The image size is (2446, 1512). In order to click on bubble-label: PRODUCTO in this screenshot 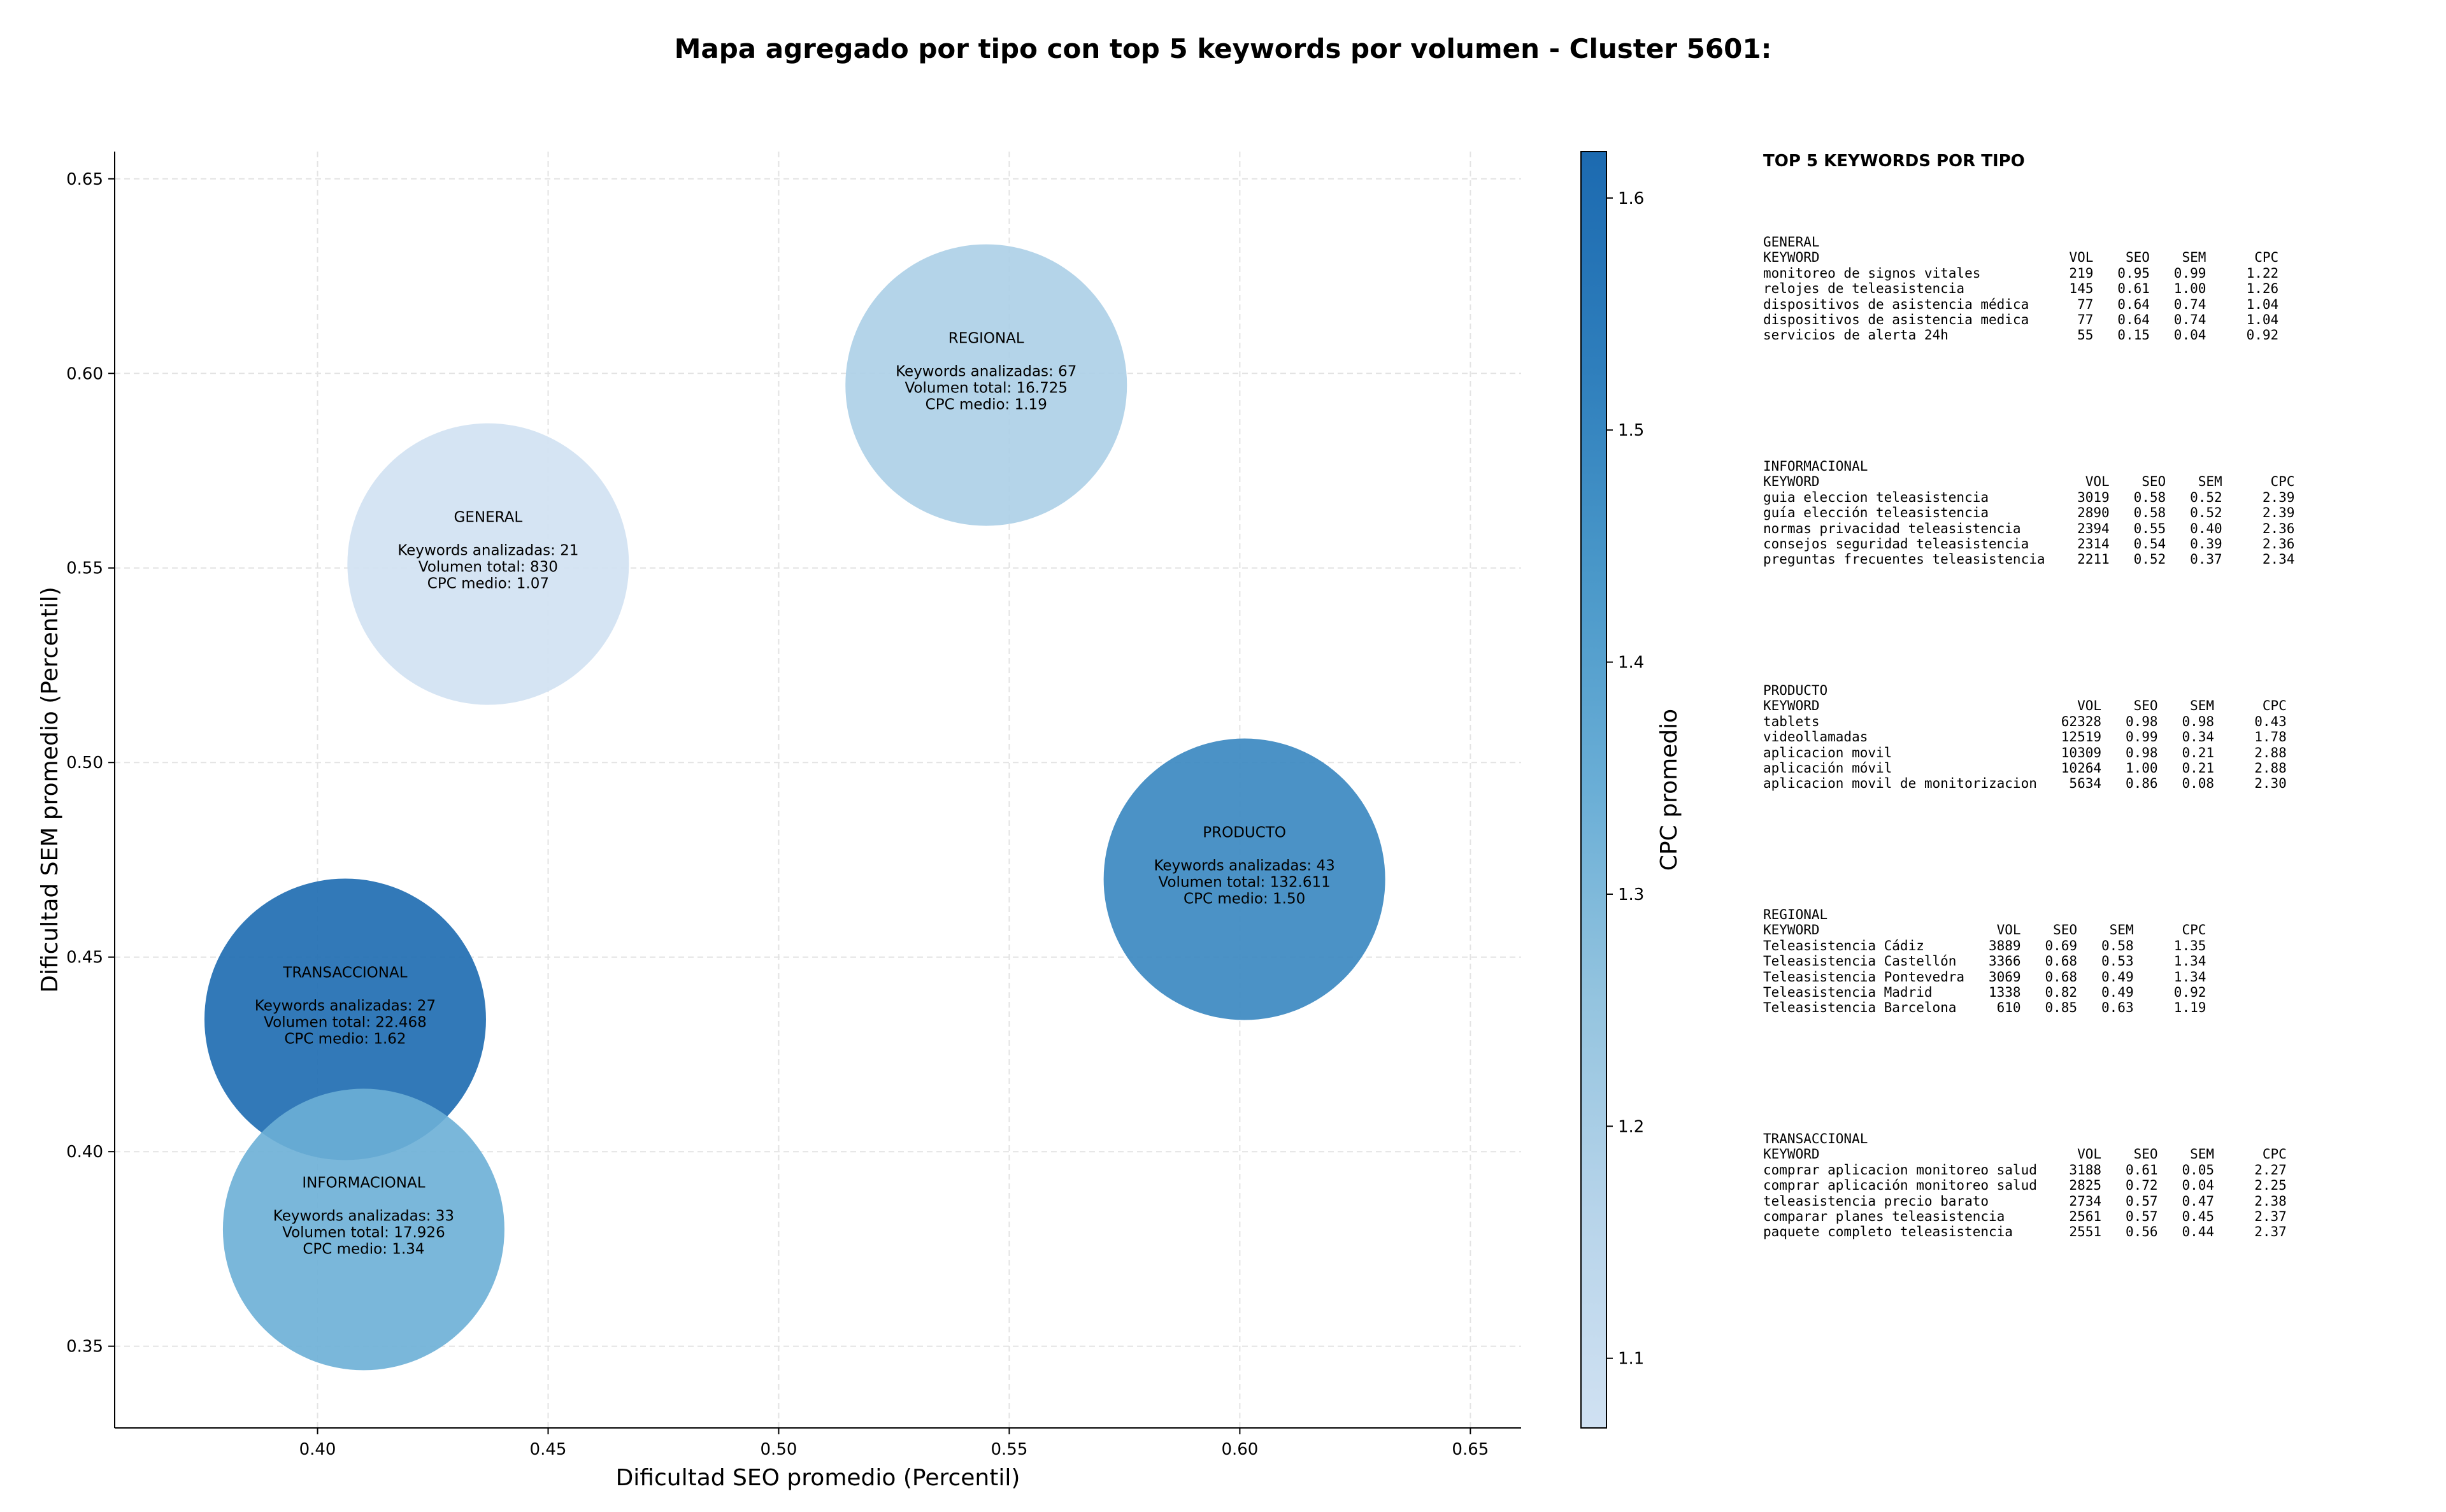, I will do `click(1245, 833)`.